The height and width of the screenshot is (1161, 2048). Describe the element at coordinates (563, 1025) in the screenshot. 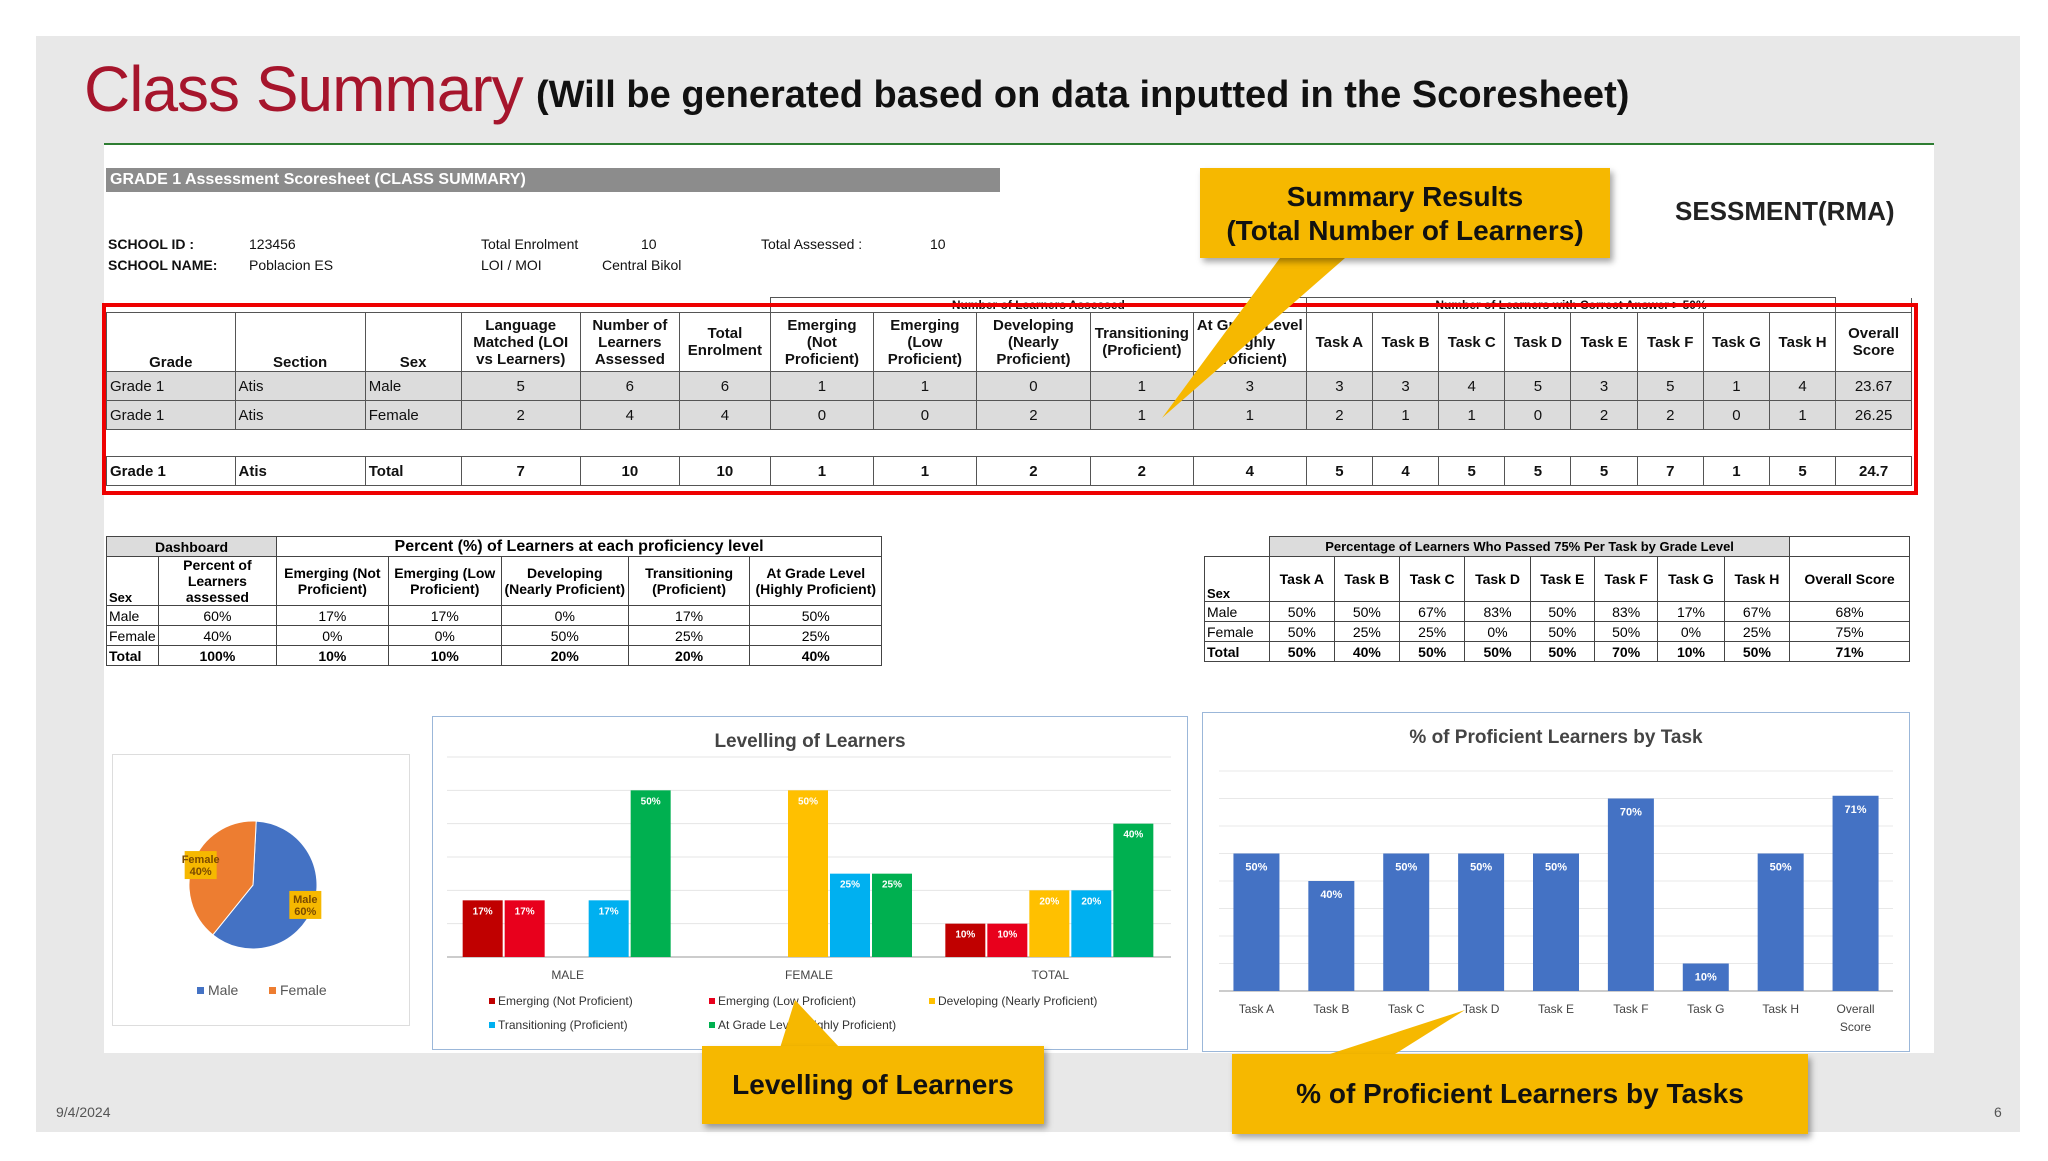

I see `legend-label: Transitioning (Proficient)` at that location.